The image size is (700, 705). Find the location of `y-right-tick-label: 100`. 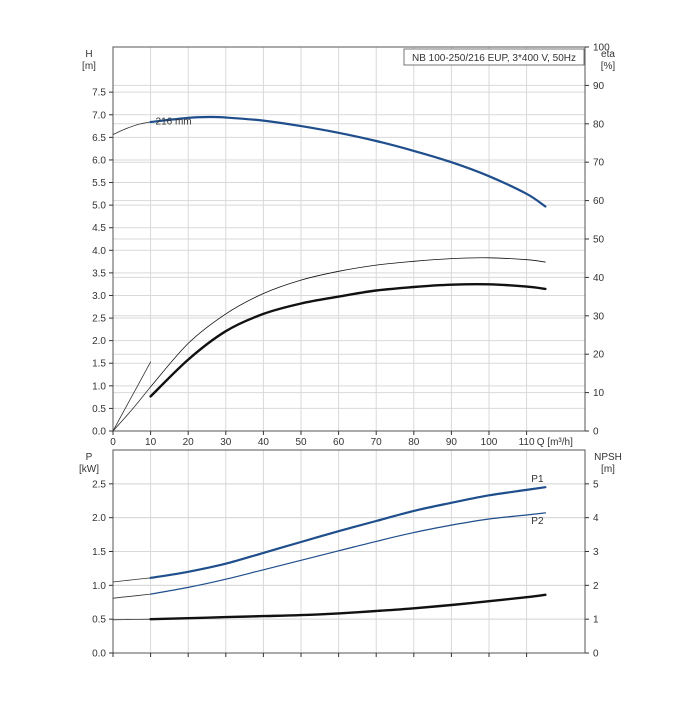

y-right-tick-label: 100 is located at coordinates (601, 48).